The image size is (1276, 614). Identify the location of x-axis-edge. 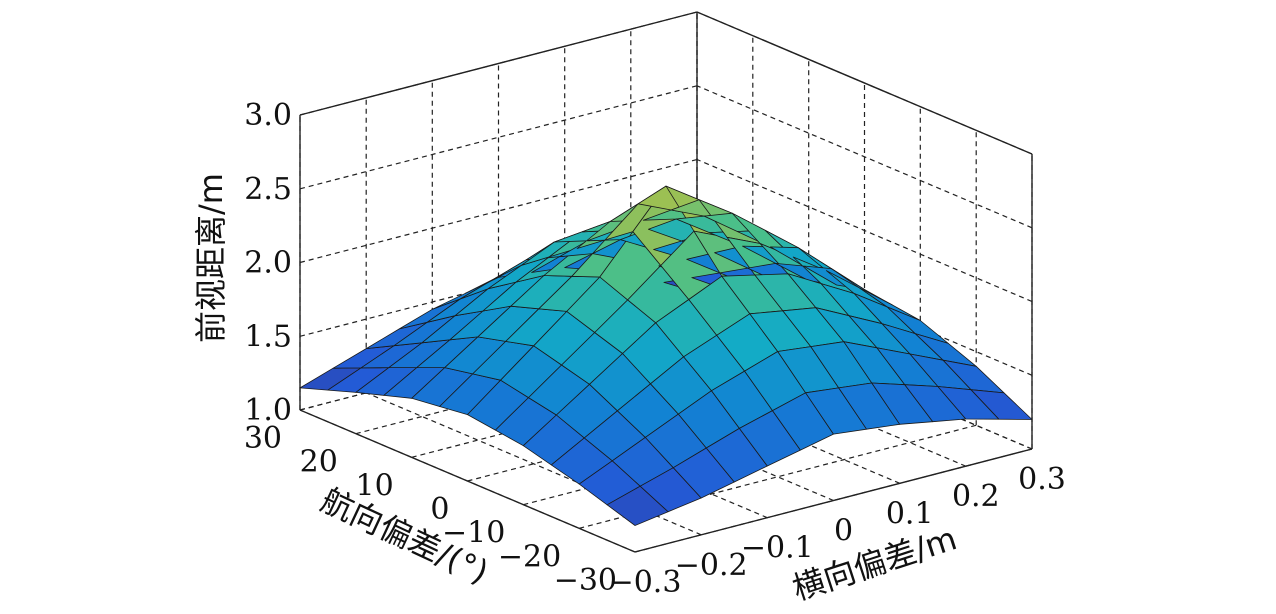
(833, 500).